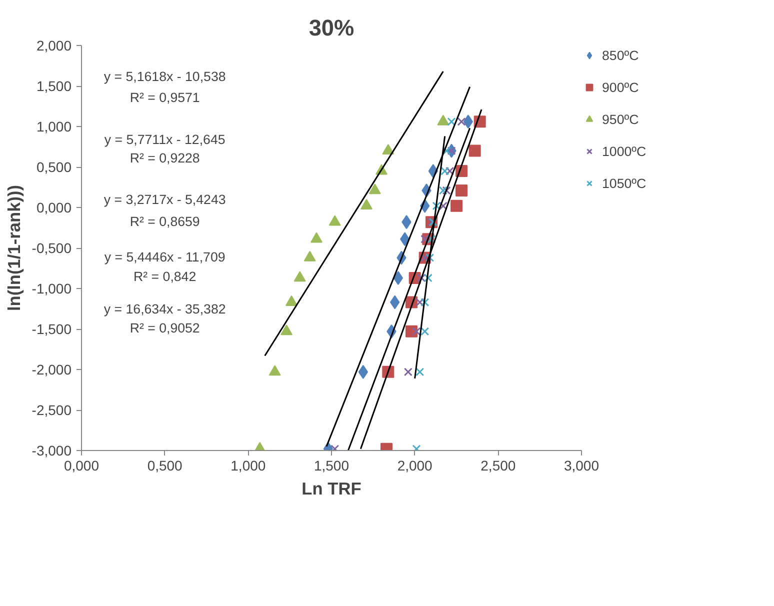 This screenshot has height=606, width=774. I want to click on y-tick-label: 1,500, so click(54, 86).